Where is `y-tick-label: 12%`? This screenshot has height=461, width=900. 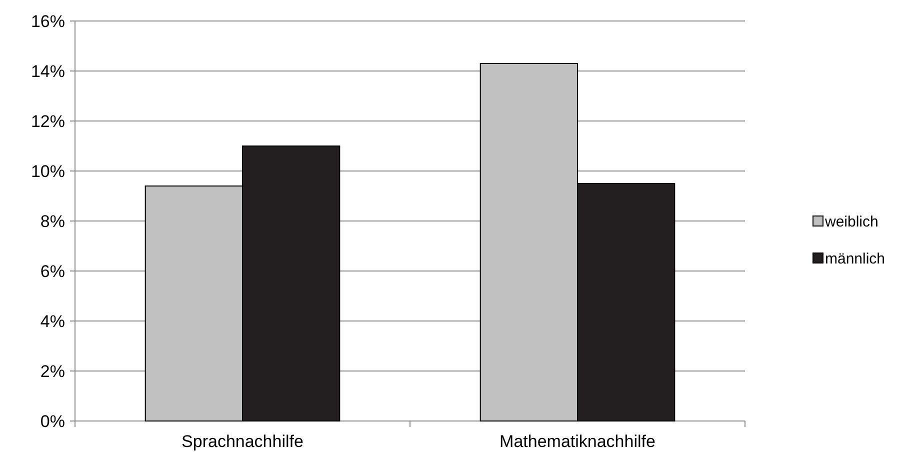 y-tick-label: 12% is located at coordinates (47, 121).